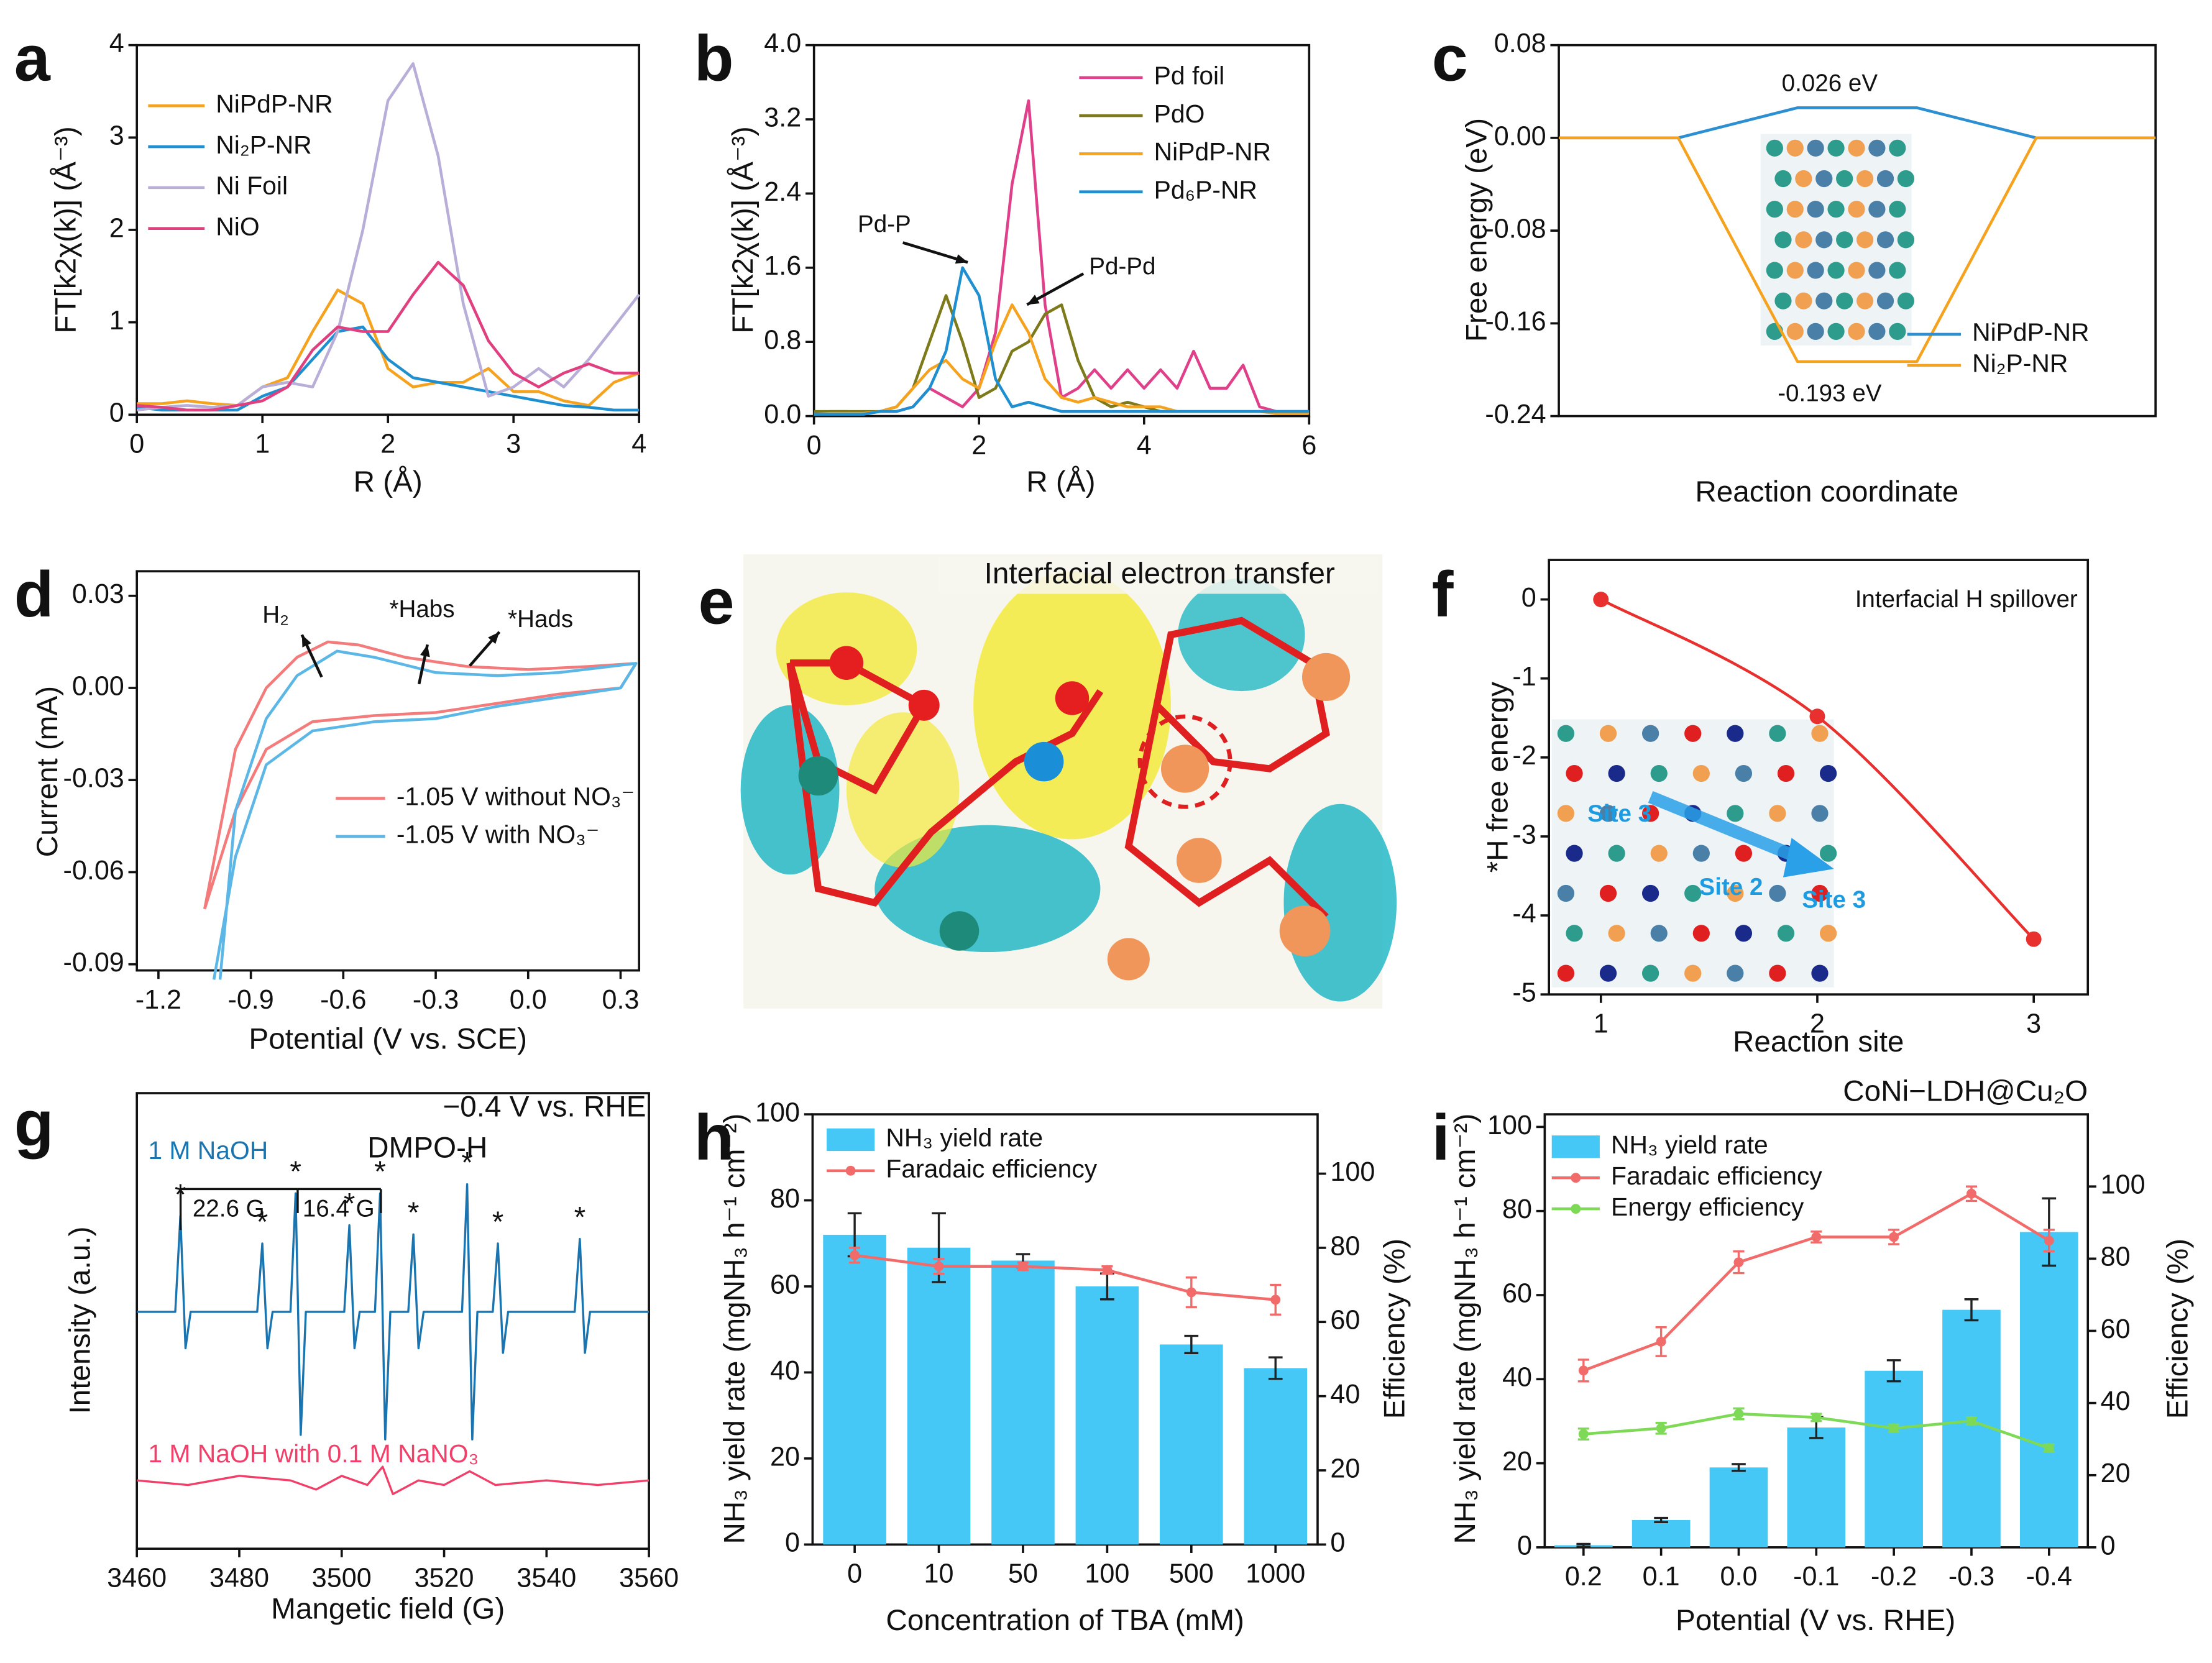  What do you see at coordinates (263, 444) in the screenshot?
I see `x-tick-label: 1` at bounding box center [263, 444].